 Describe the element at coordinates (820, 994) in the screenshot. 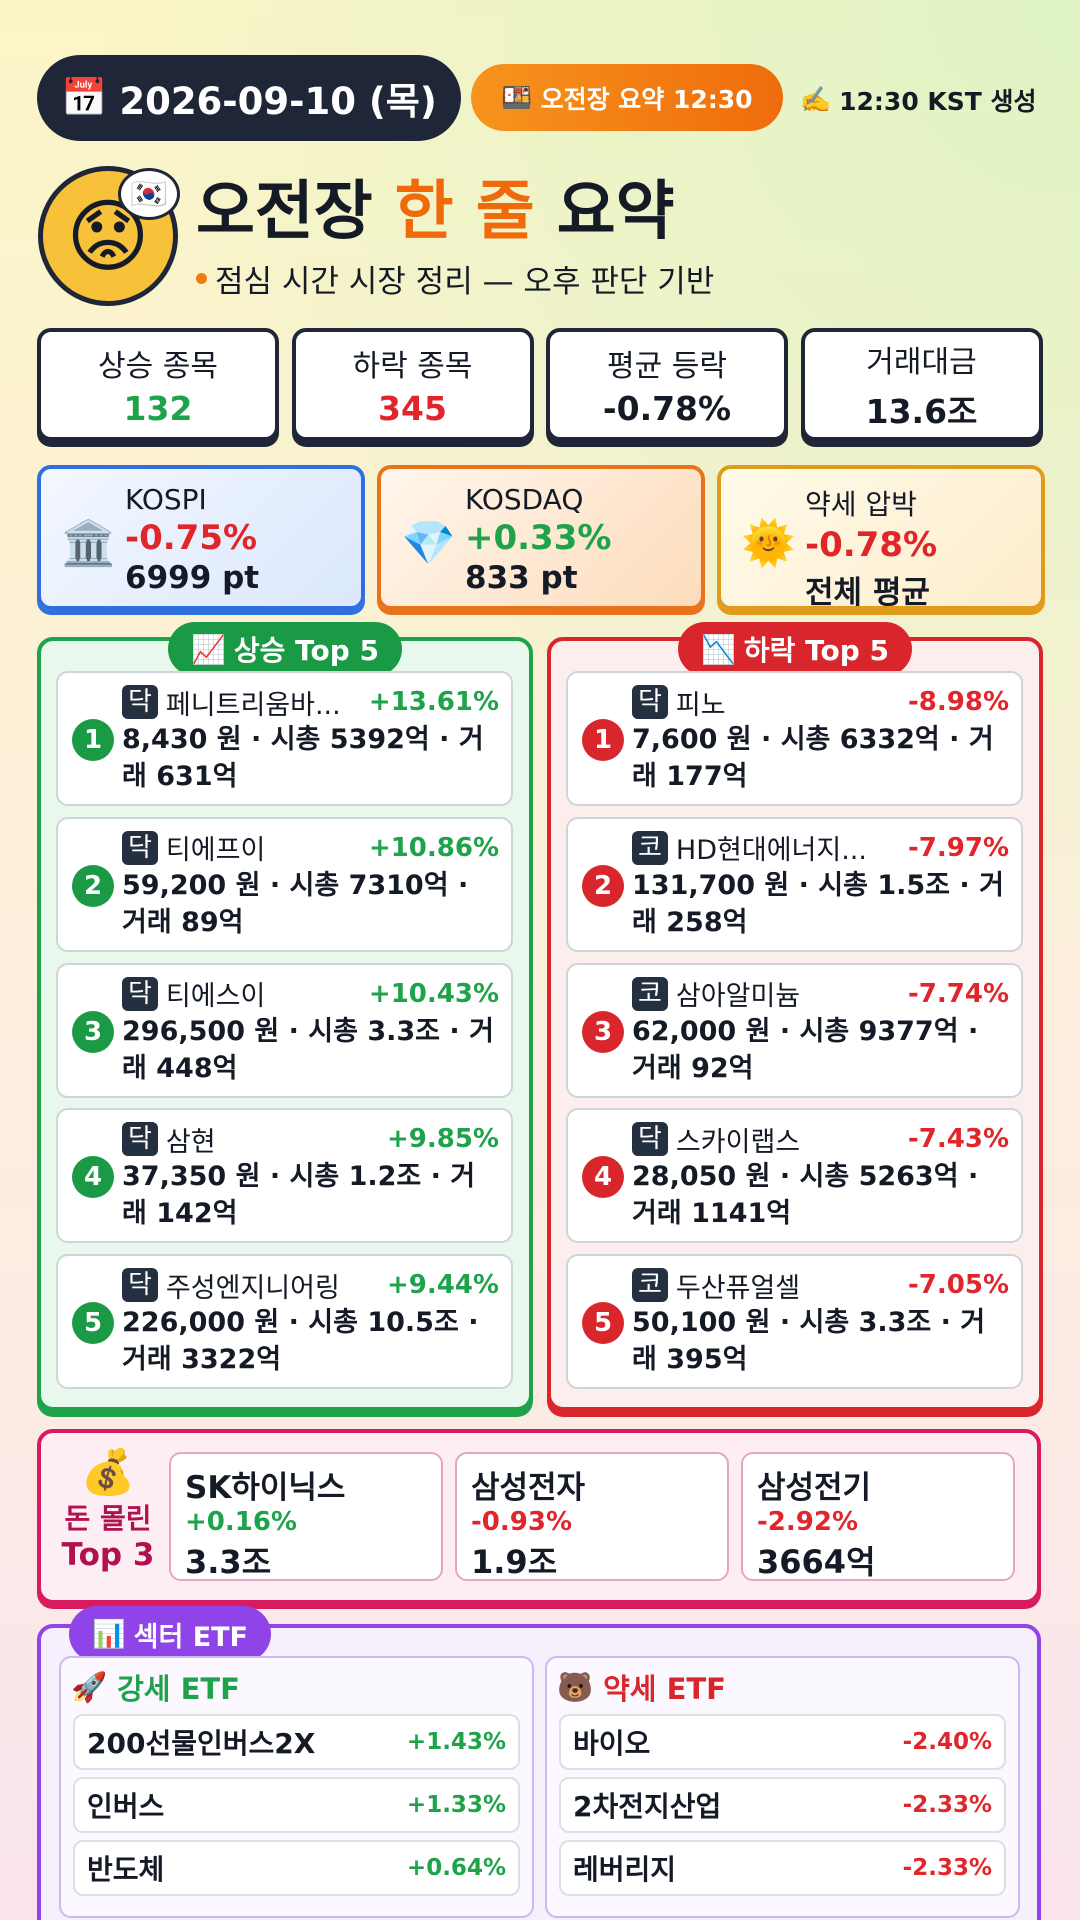

I see `stock-row: 코 삼아알미늄 -7.74%` at that location.